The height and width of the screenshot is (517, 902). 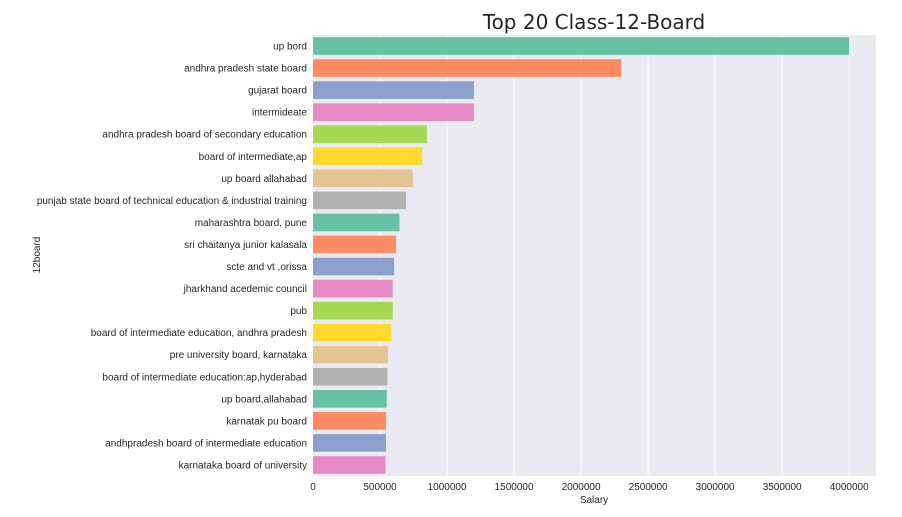 I want to click on x-tick-label: 3000000, so click(x=715, y=487).